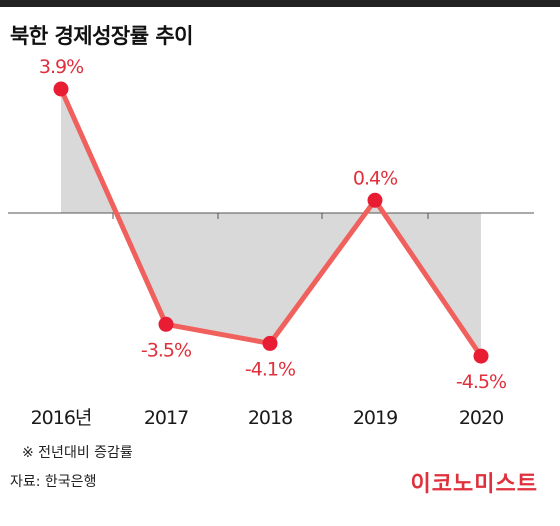 The image size is (560, 526). Describe the element at coordinates (375, 178) in the screenshot. I see `data-label: 0.4%` at that location.